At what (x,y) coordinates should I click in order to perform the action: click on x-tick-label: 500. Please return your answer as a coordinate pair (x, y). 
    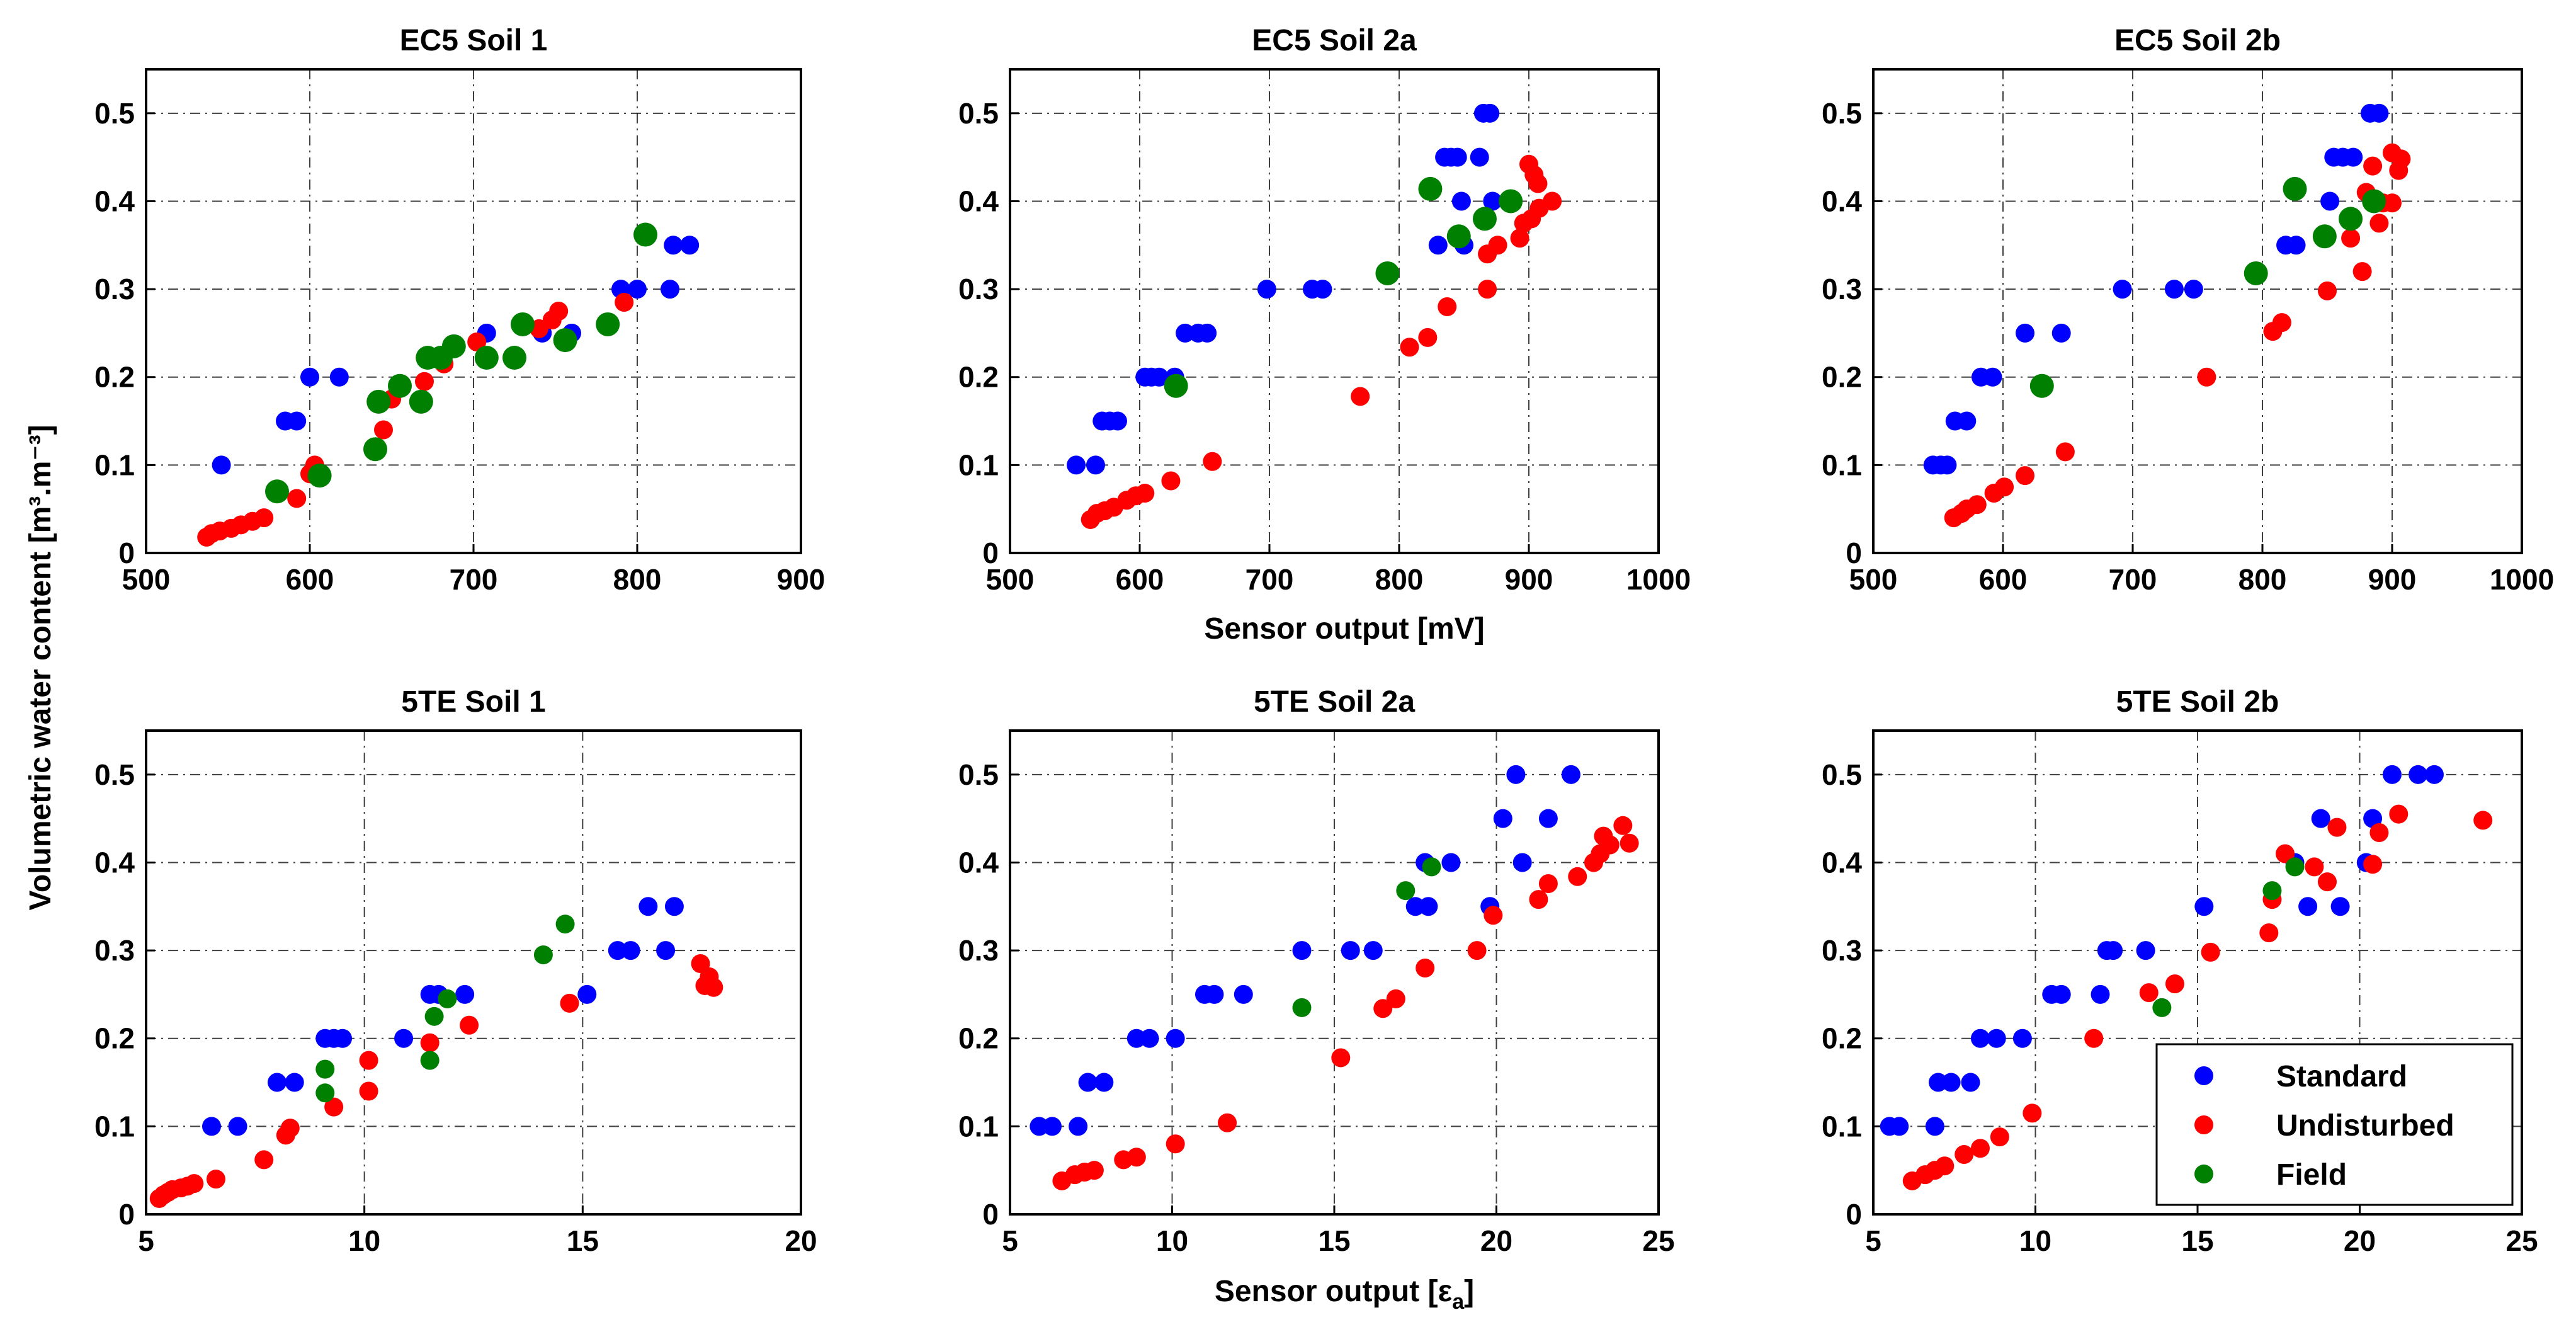
    Looking at the image, I should click on (1010, 579).